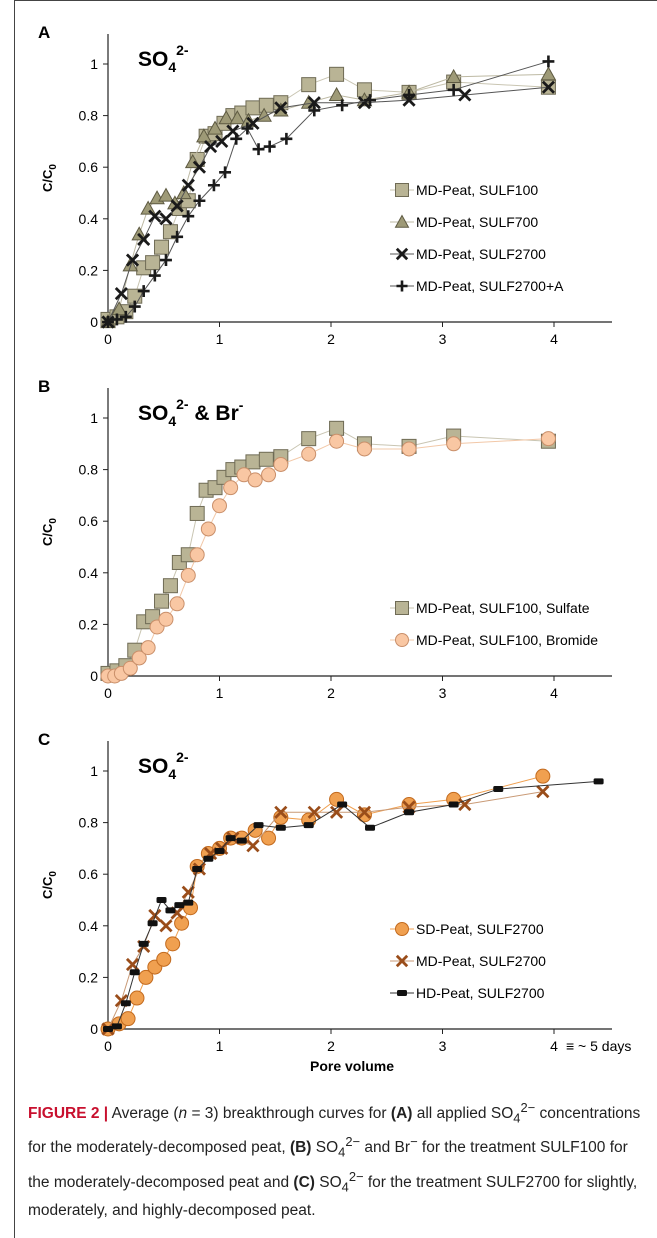 The image size is (657, 1238). Describe the element at coordinates (598, 1046) in the screenshot. I see `x-axis-annotation: ≡ ~ 5 days` at that location.